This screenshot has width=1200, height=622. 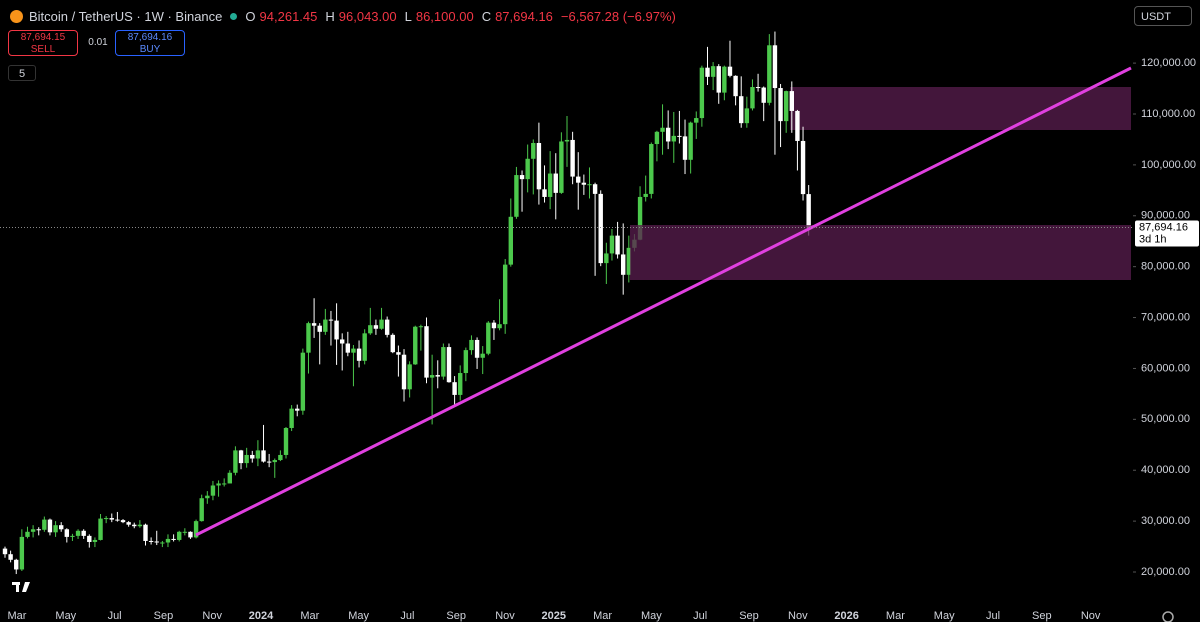 What do you see at coordinates (1165, 470) in the screenshot?
I see `y-tick-label: 40,000.00` at bounding box center [1165, 470].